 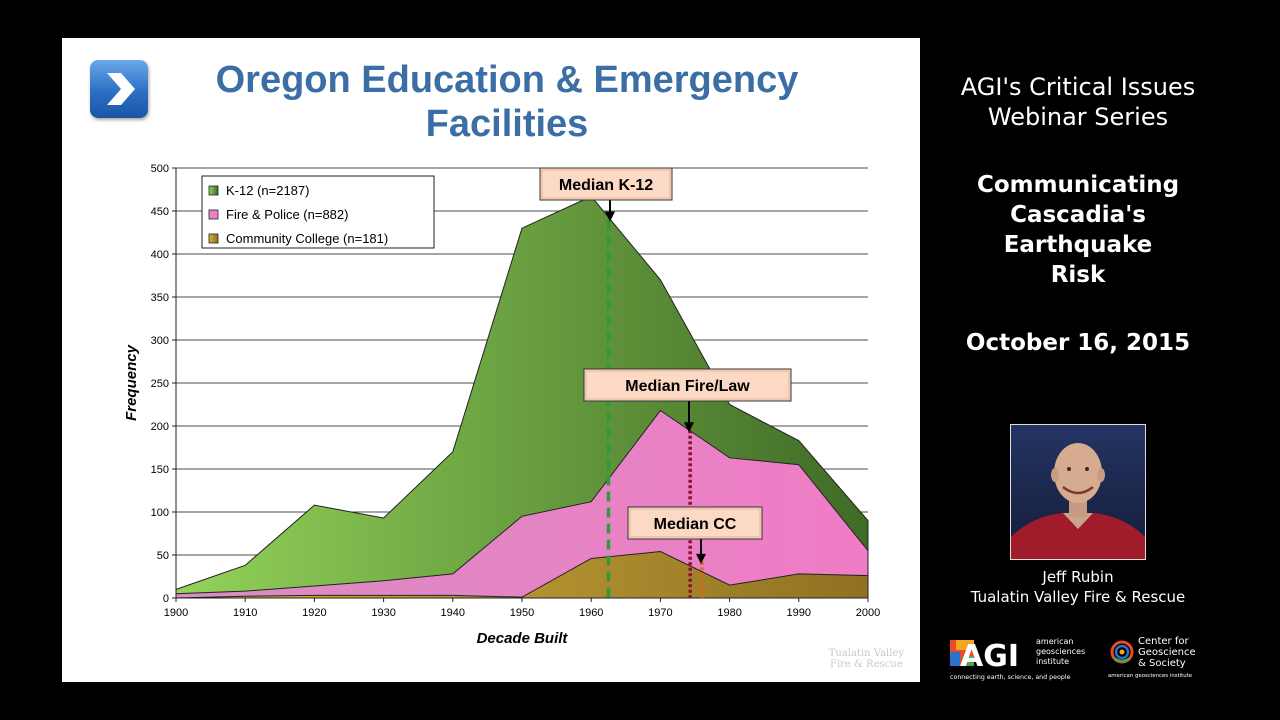 What do you see at coordinates (866, 664) in the screenshot?
I see `watermark-line: Fire & Rescue` at bounding box center [866, 664].